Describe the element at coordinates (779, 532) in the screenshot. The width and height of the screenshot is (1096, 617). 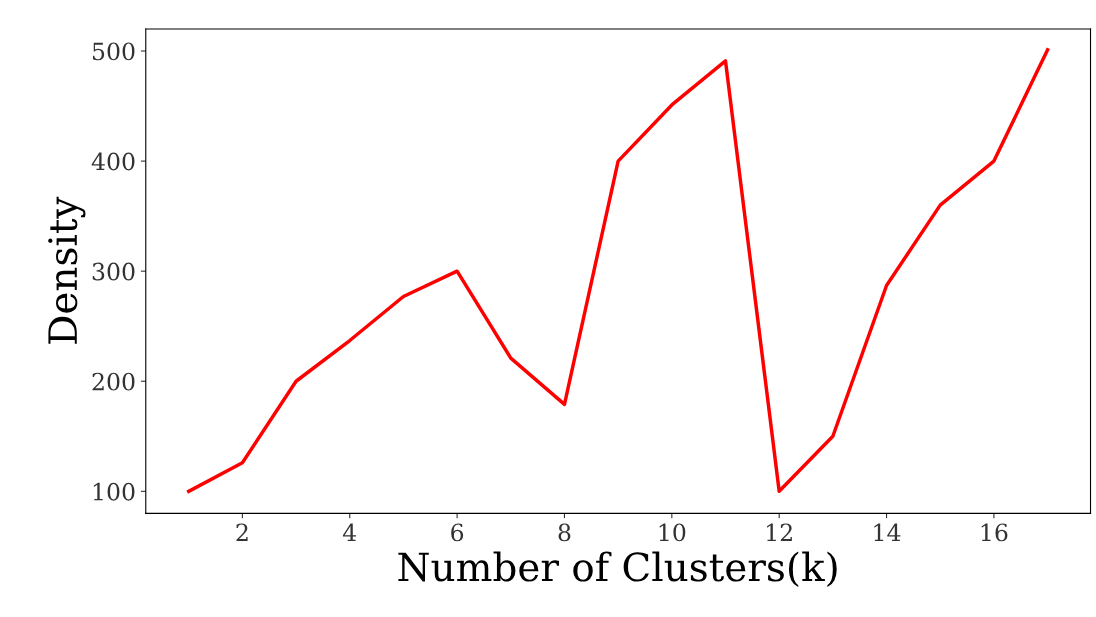
I see `x-tick-label: 12` at that location.